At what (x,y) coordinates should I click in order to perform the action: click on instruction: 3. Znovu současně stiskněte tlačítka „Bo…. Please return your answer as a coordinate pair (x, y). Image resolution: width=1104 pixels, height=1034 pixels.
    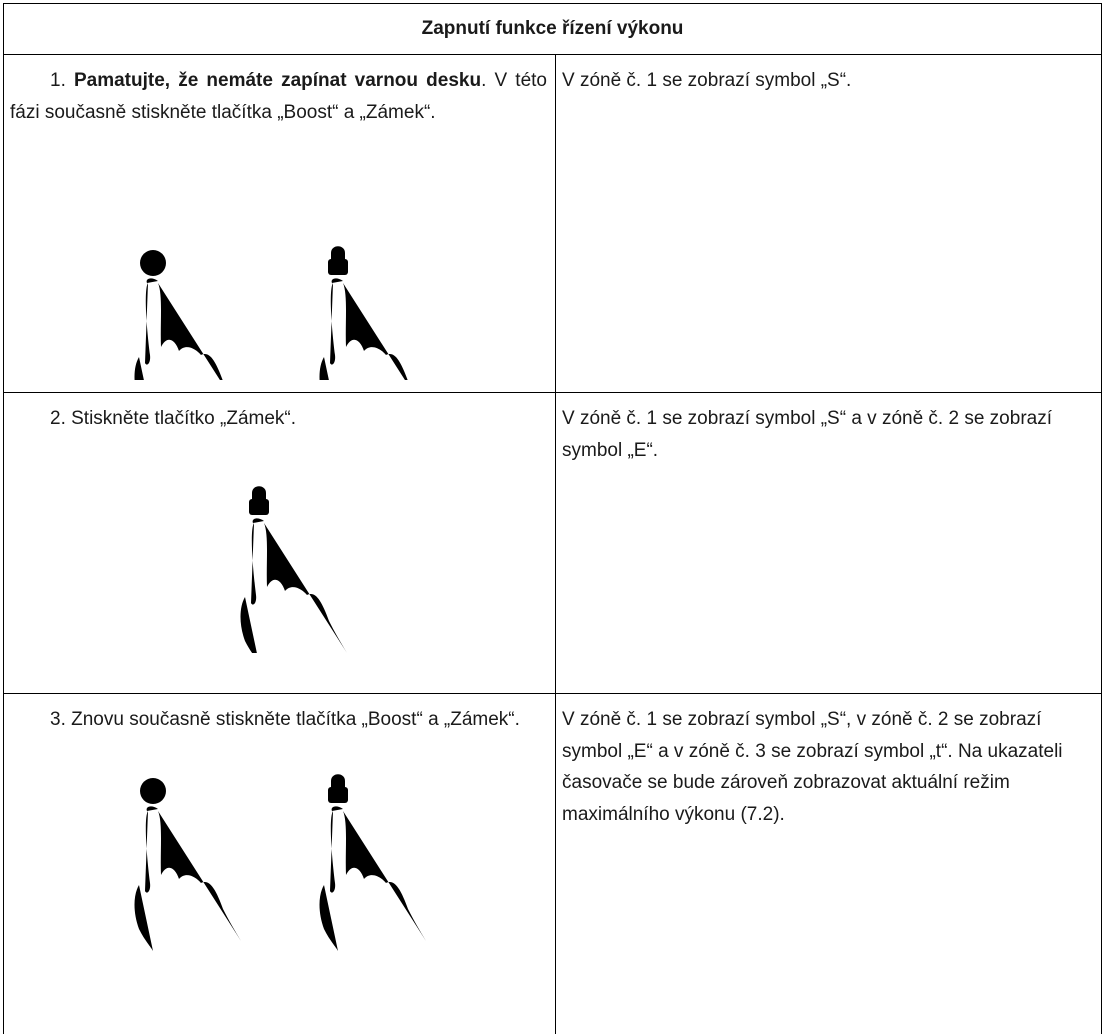
    Looking at the image, I should click on (285, 719).